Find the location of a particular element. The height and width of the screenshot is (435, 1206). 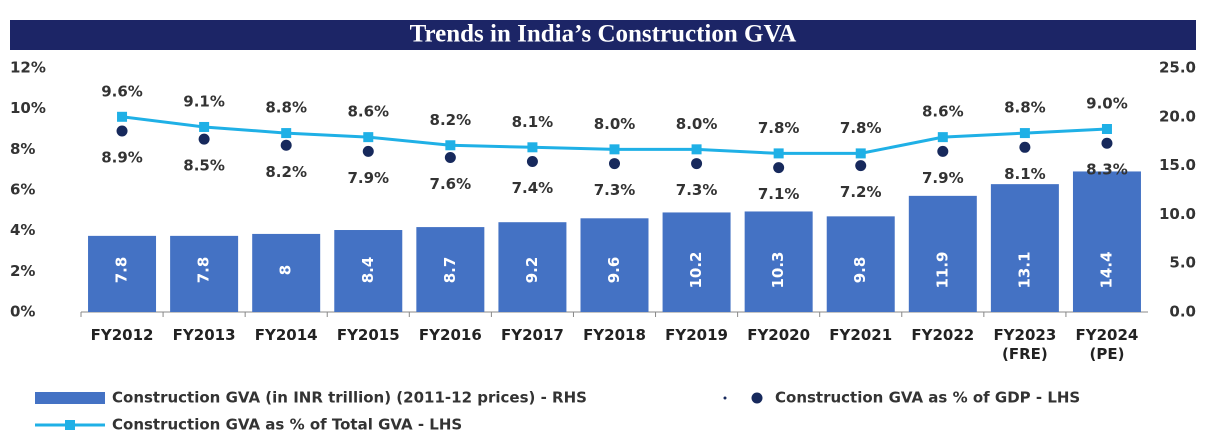

bar-label: 9.2 is located at coordinates (532, 270).